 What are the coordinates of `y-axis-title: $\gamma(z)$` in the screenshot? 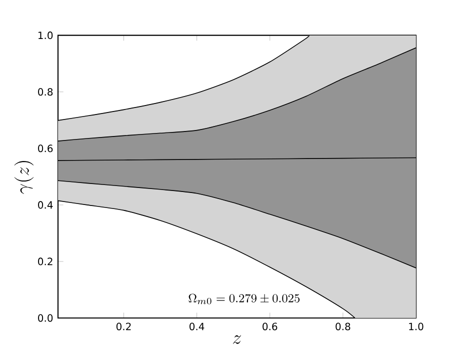 It's located at (24, 177).